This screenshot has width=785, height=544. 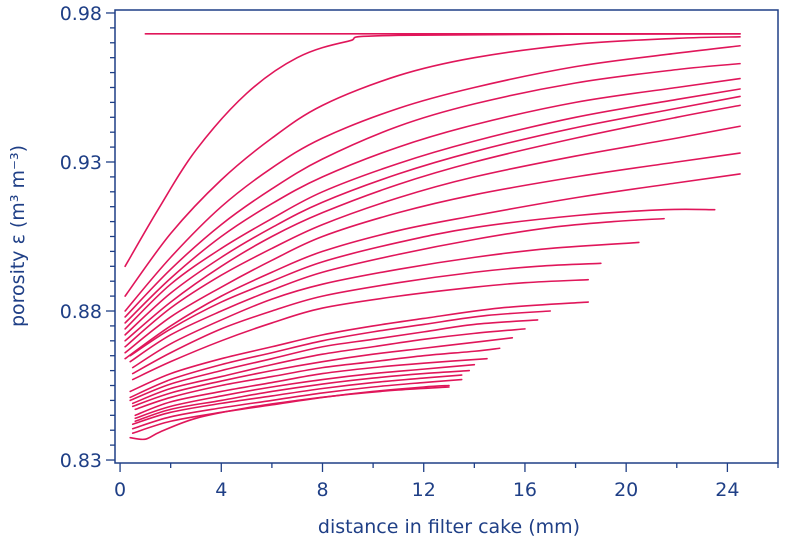 I want to click on x-tick-label: 8, so click(x=322, y=490).